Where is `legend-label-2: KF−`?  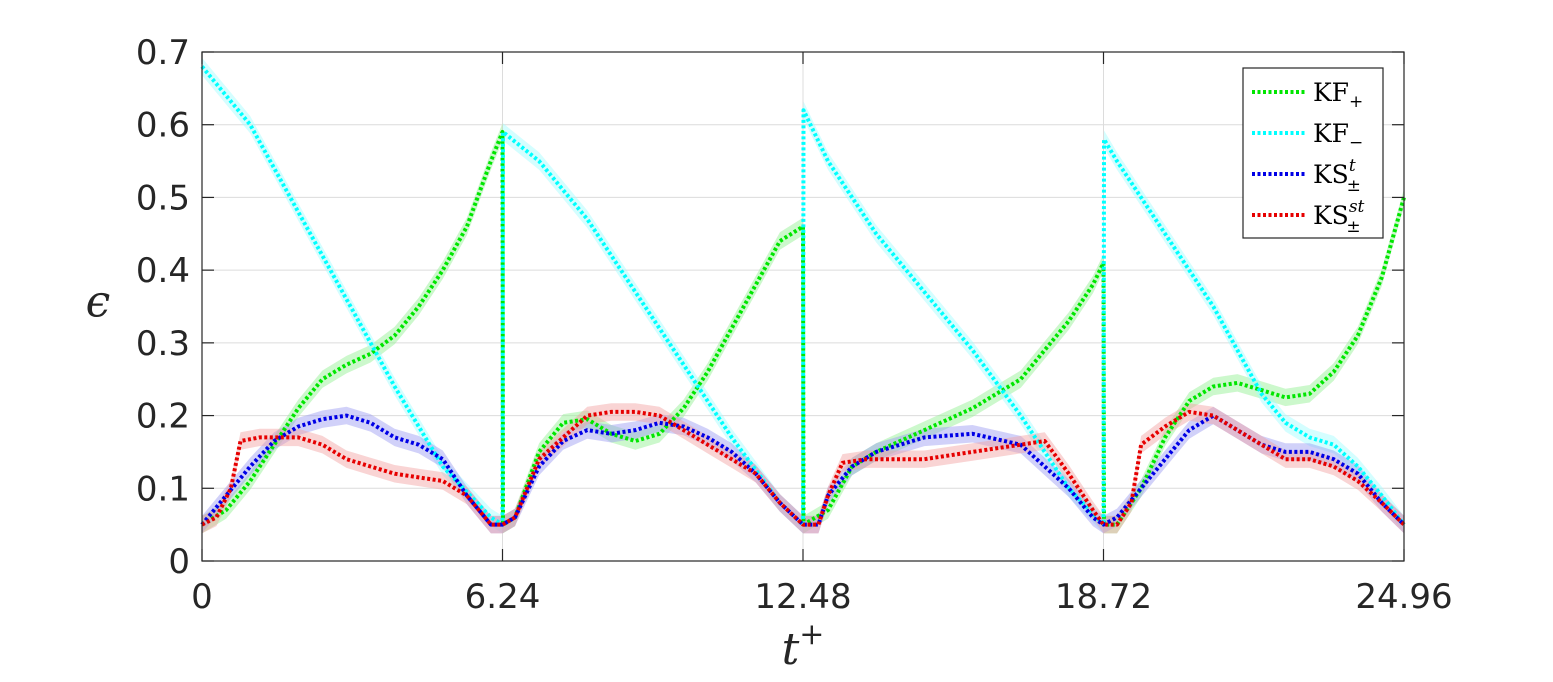 legend-label-2: KF− is located at coordinates (1338, 136).